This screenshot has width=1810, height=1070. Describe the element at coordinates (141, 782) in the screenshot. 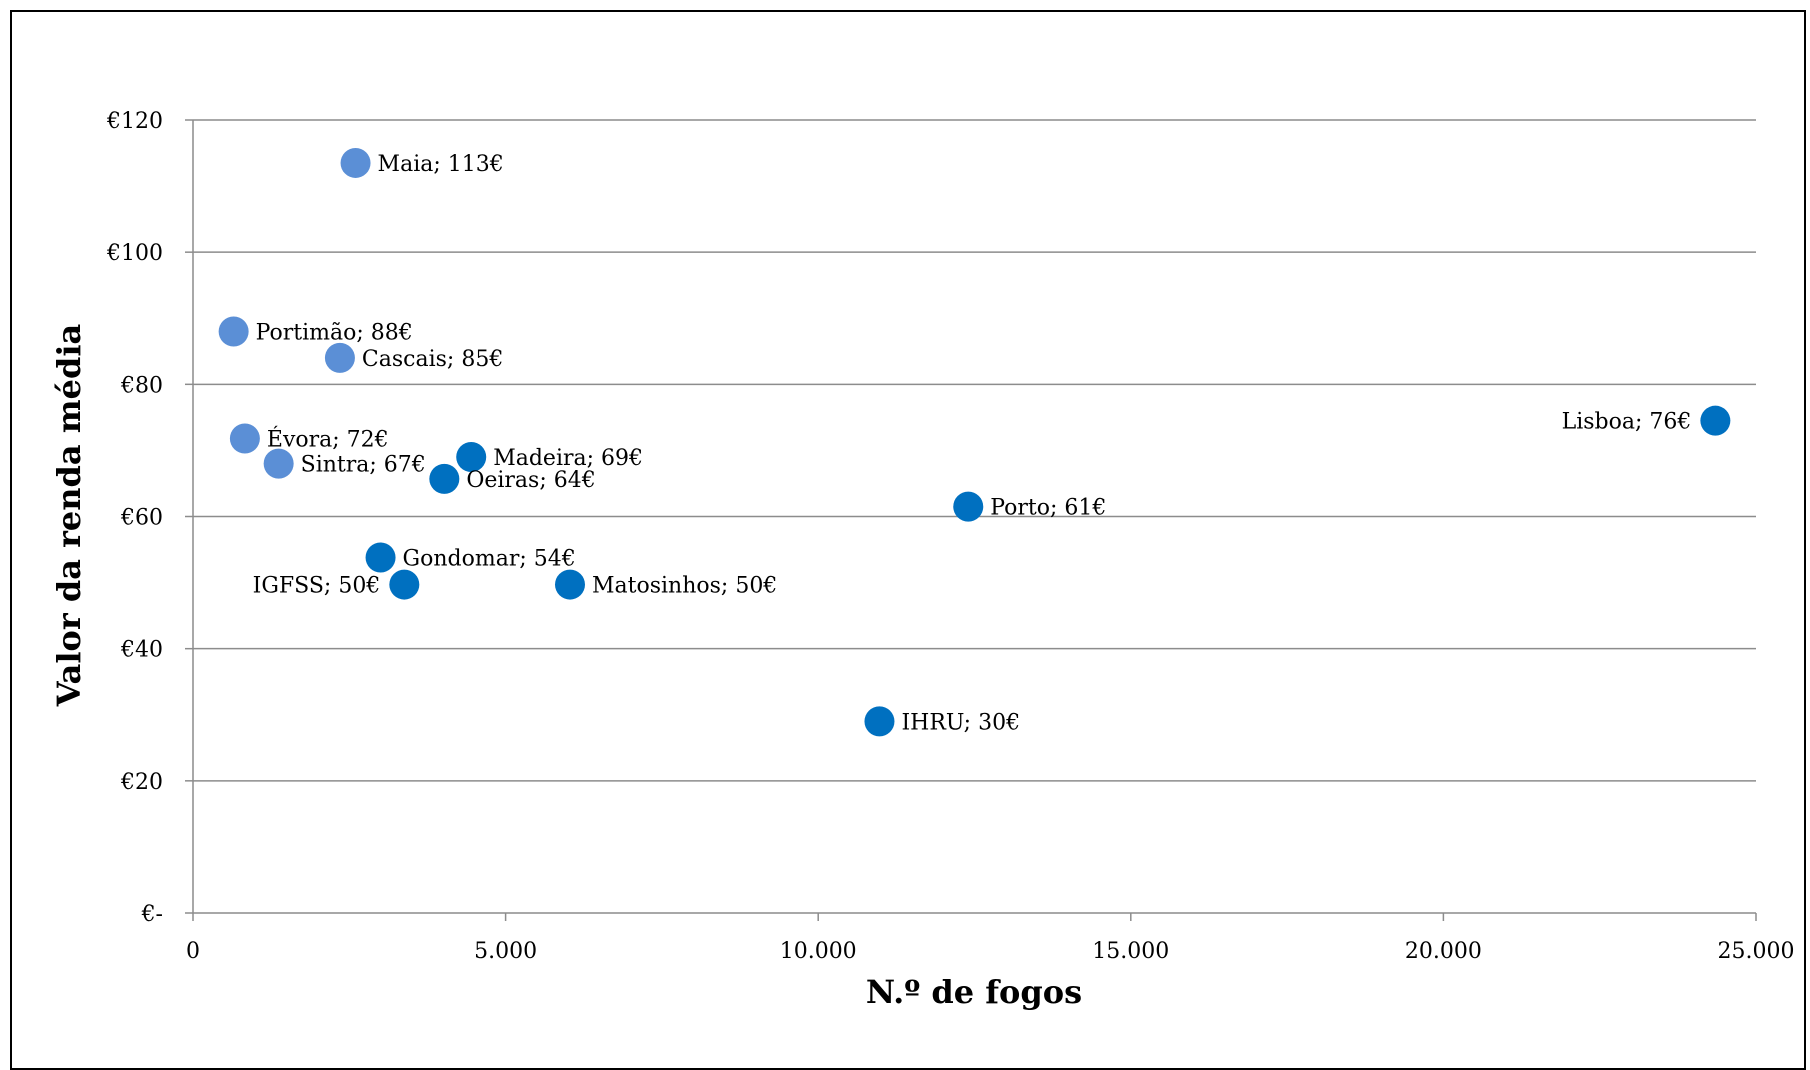

I see `y-tick-label: €20` at that location.